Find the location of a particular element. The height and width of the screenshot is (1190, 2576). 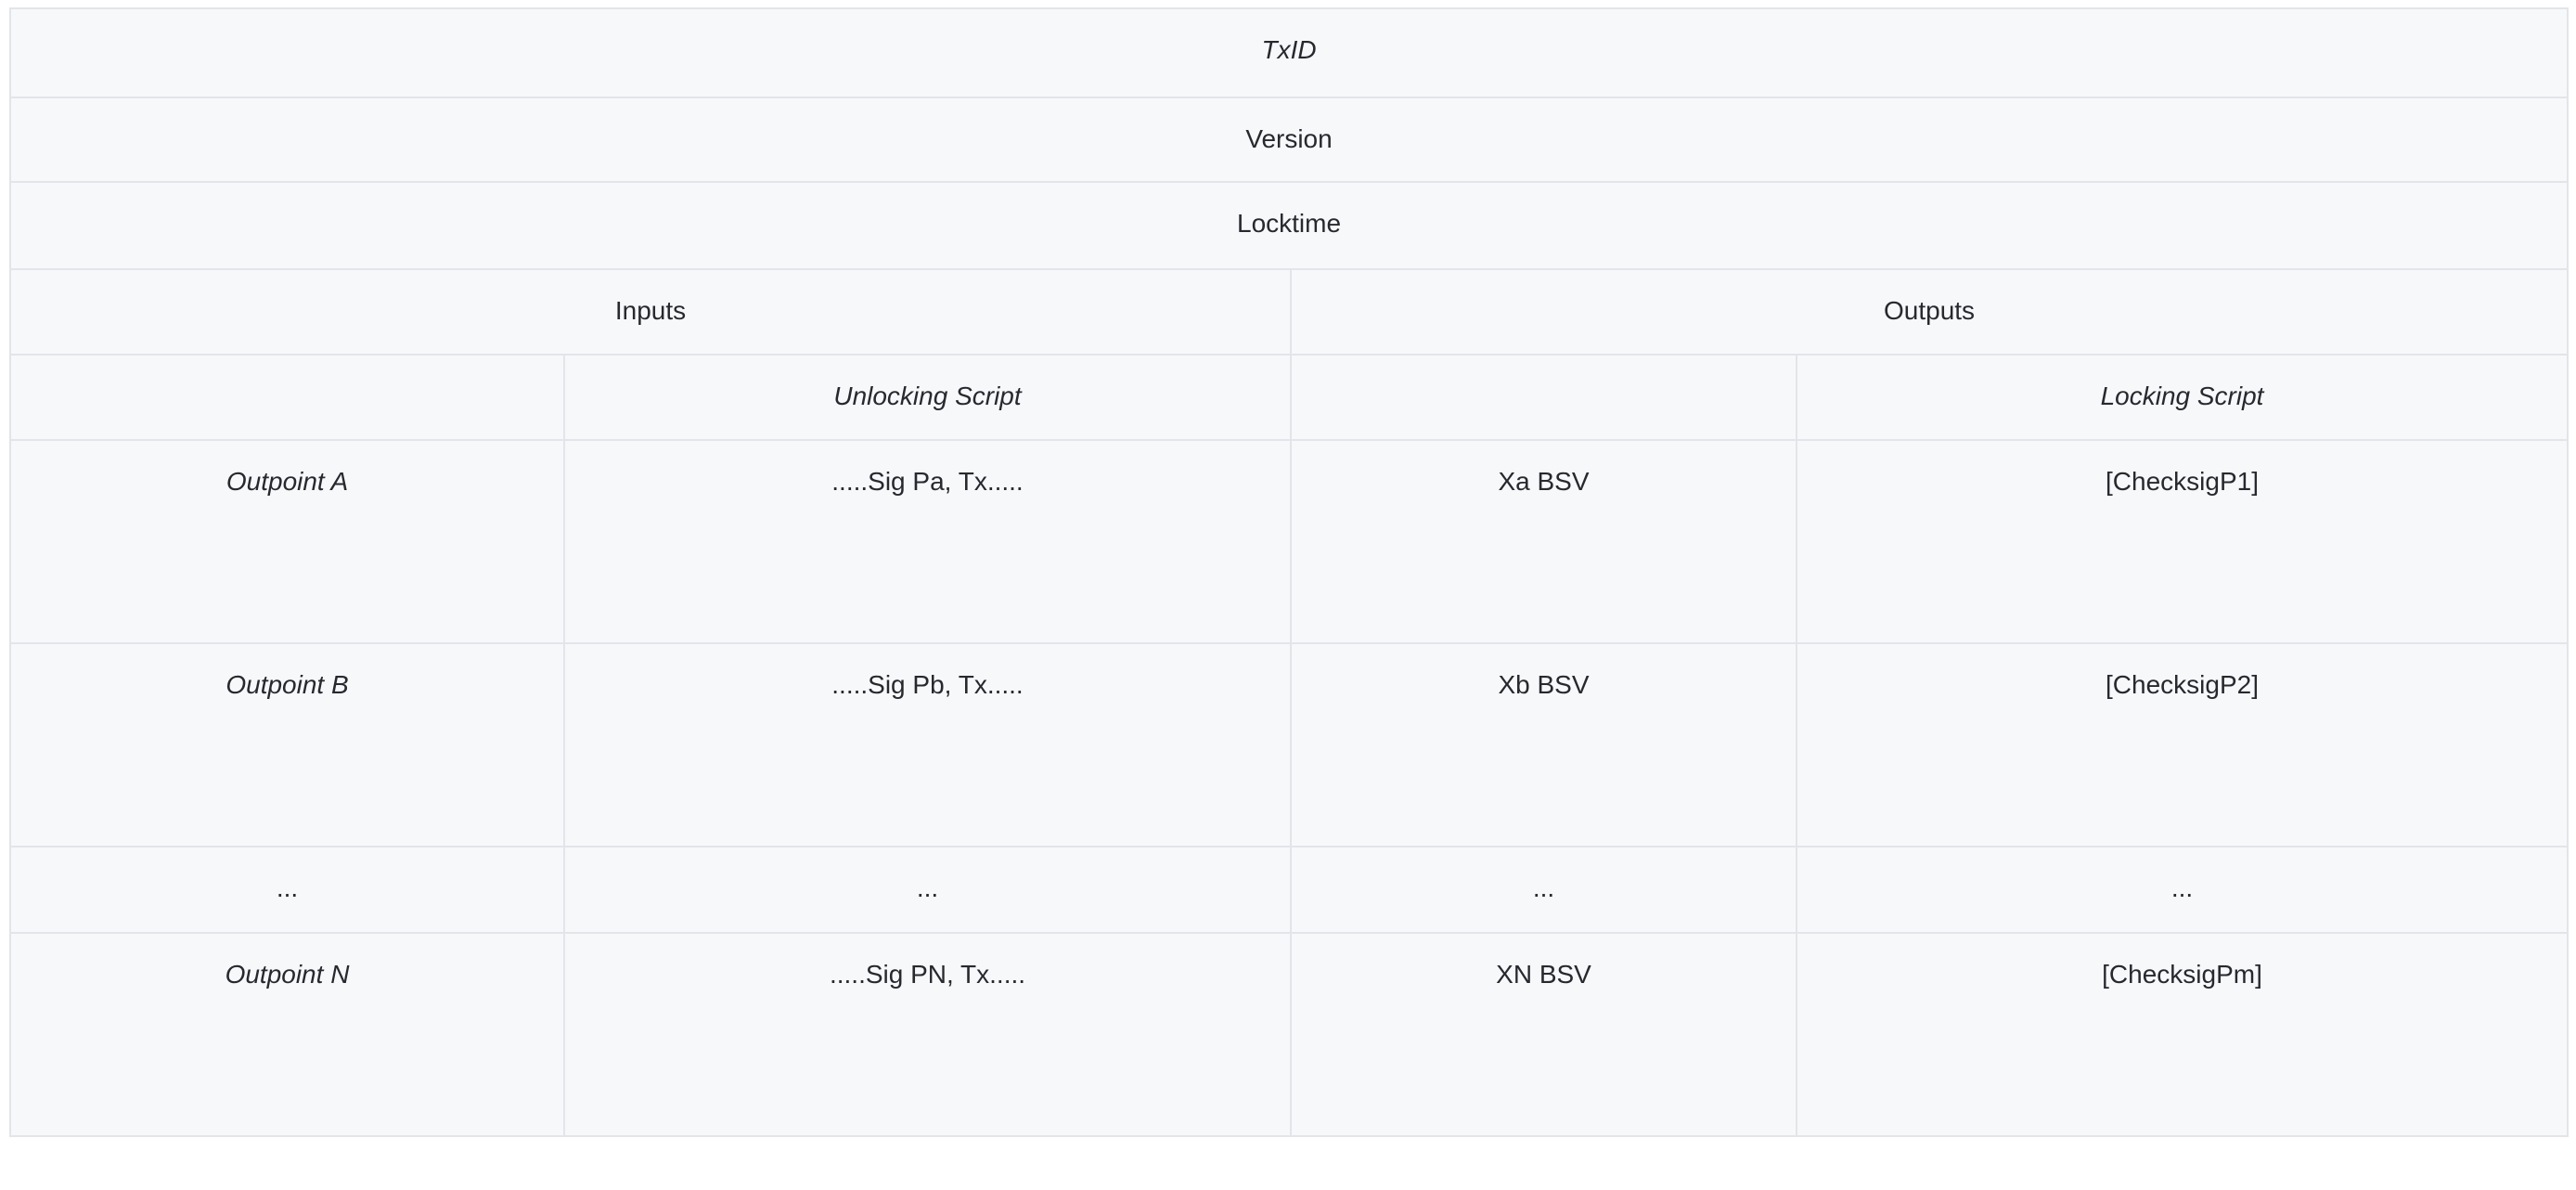

outputs-header: Outputs is located at coordinates (1930, 312).